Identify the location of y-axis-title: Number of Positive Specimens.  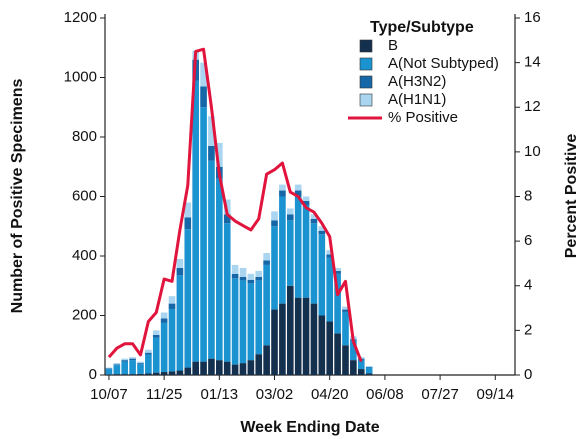
(17, 196).